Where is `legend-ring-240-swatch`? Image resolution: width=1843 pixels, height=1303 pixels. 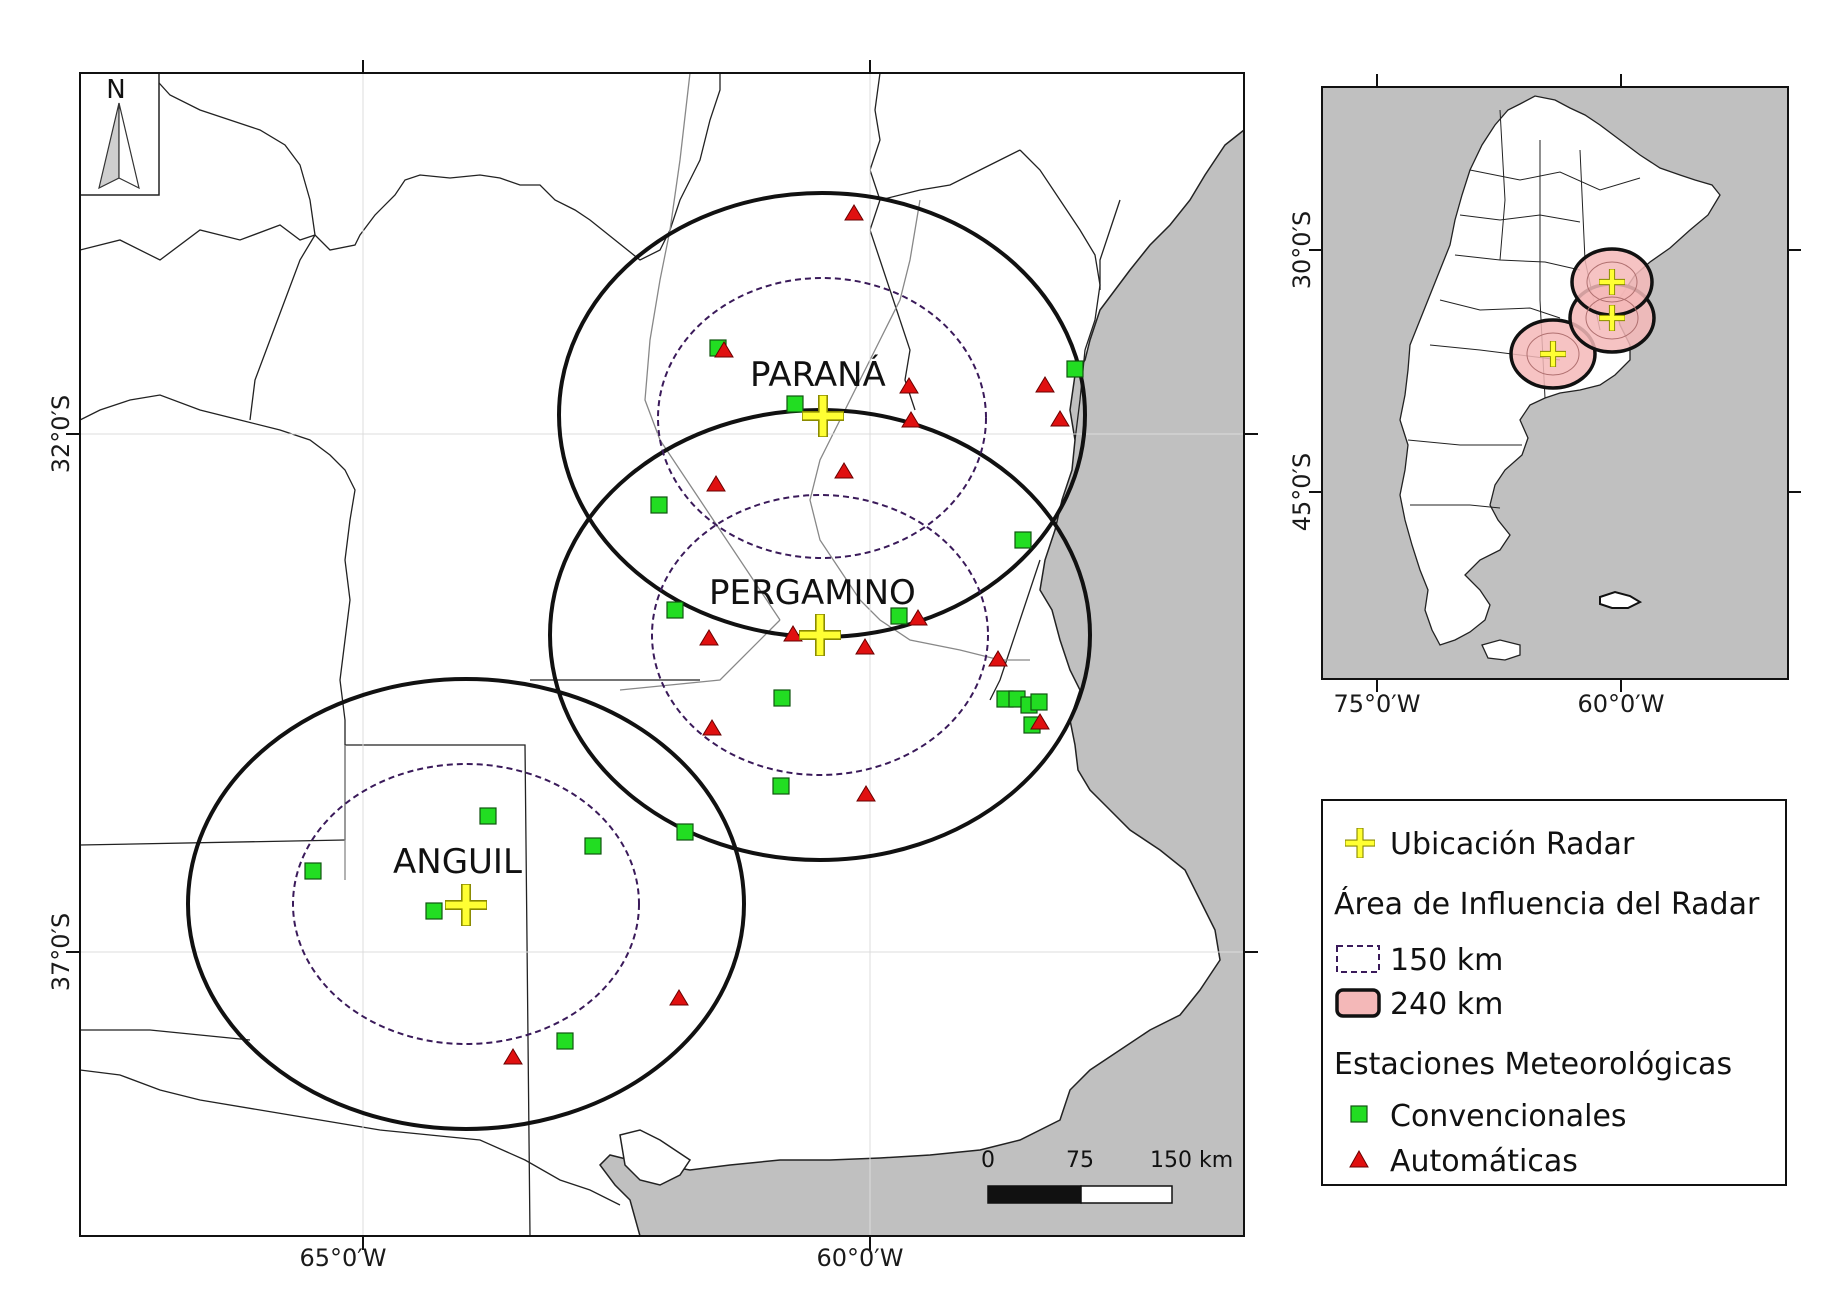
legend-ring-240-swatch is located at coordinates (1358, 1003).